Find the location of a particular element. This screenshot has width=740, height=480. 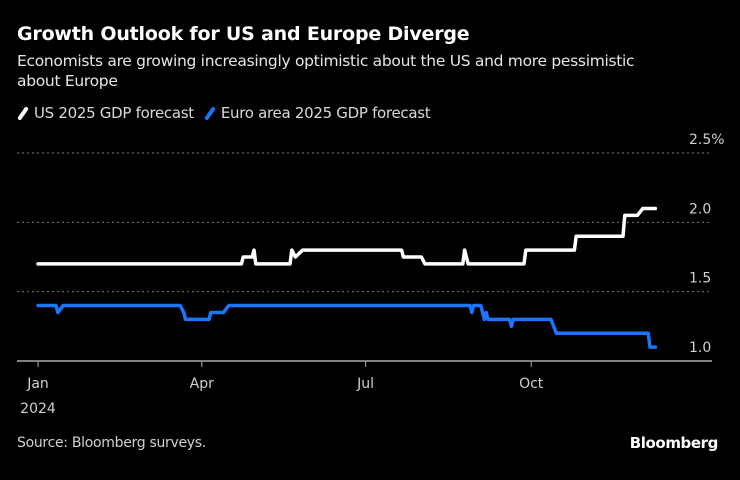

y-tick-label: 2.5% is located at coordinates (707, 140).